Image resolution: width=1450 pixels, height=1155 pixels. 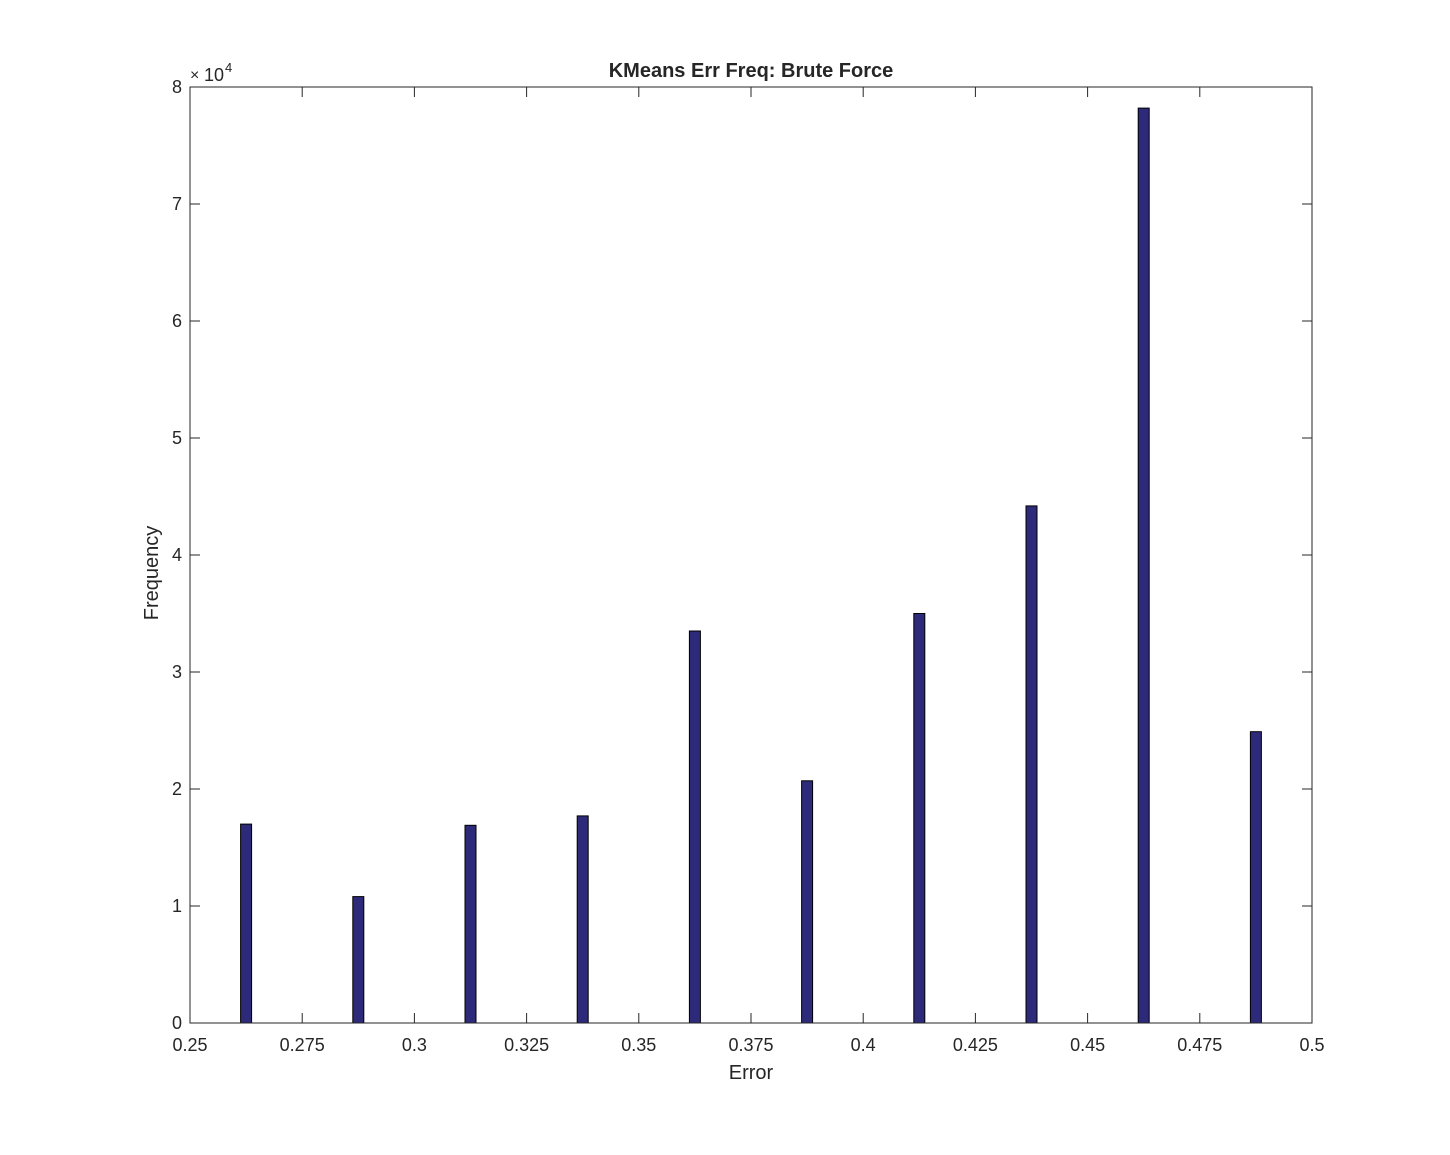 I want to click on x-tick-label-3: 0.325, so click(x=526, y=1045).